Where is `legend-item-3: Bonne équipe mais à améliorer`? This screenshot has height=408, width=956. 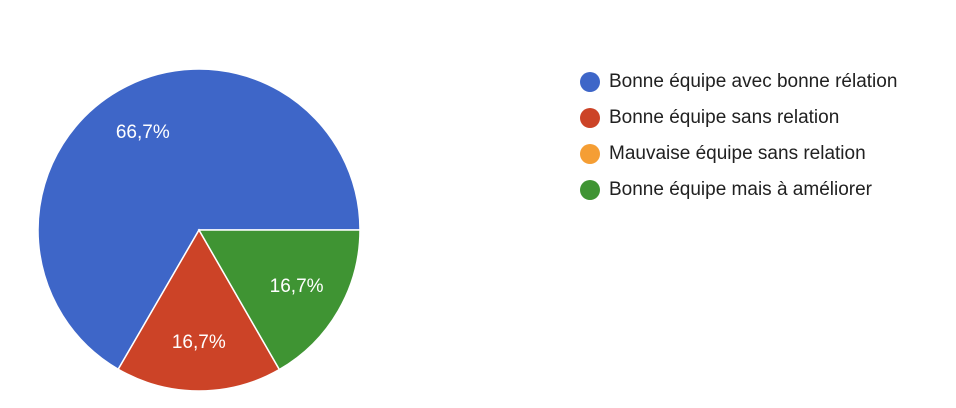 legend-item-3: Bonne équipe mais à améliorer is located at coordinates (738, 190).